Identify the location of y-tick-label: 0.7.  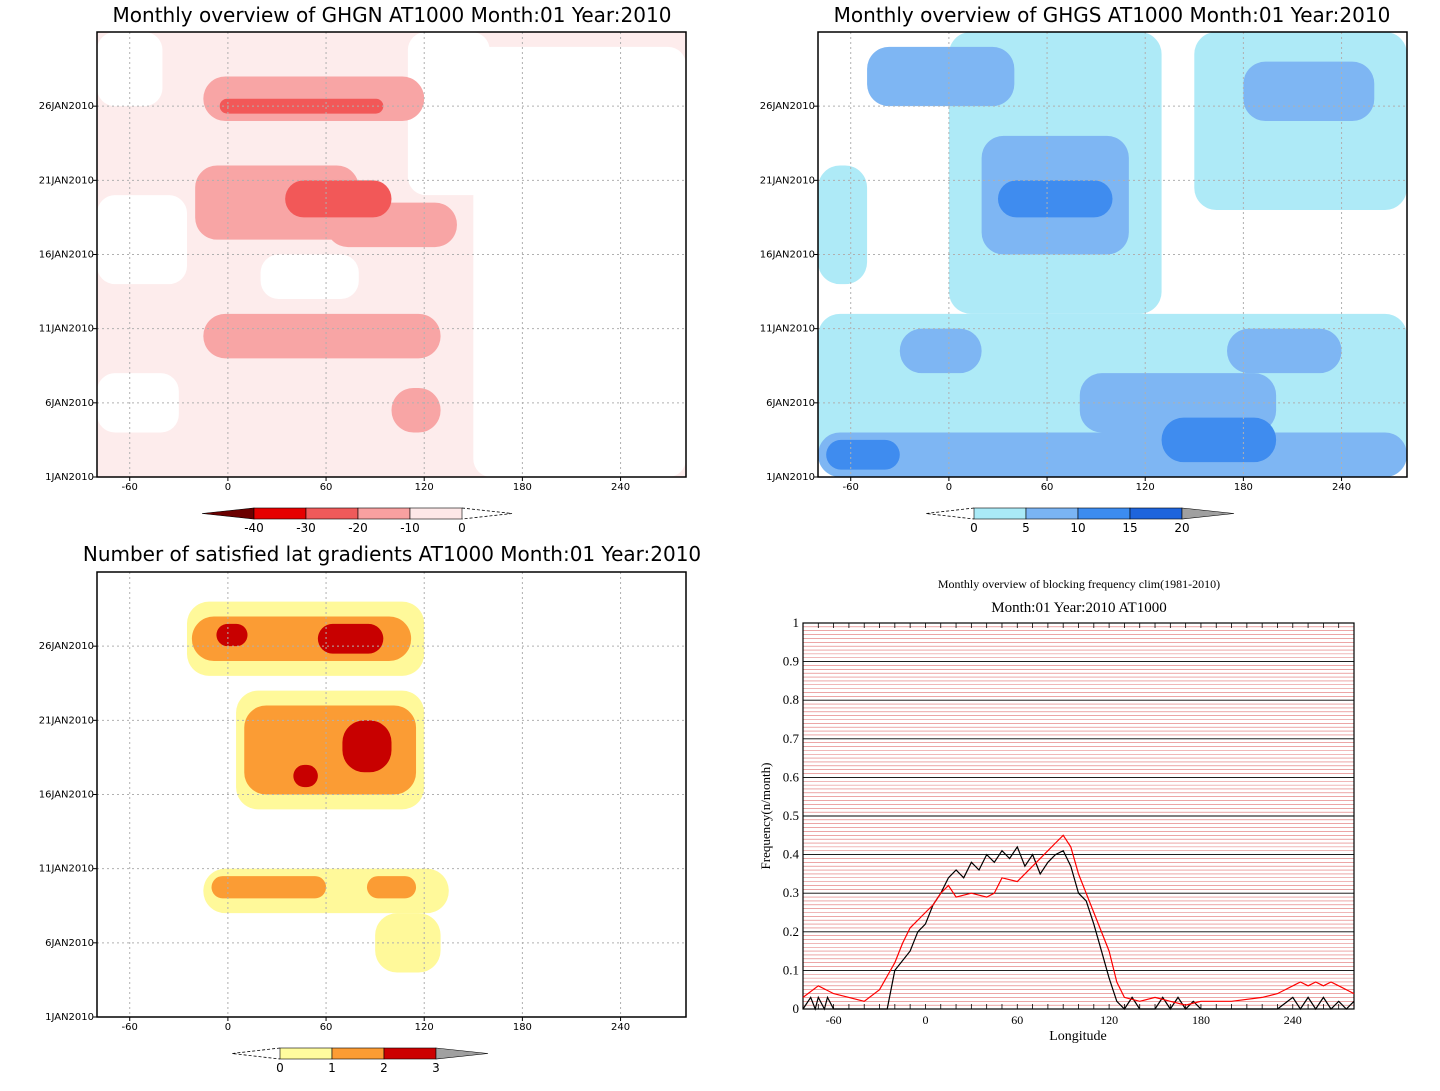
(791, 738).